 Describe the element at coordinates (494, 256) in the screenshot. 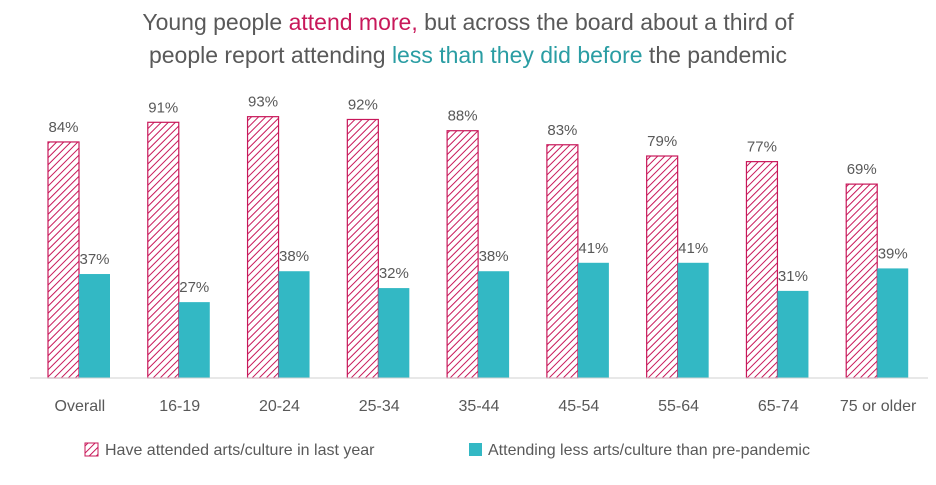

I see `data-label-attending-less-35-44: 38%` at that location.